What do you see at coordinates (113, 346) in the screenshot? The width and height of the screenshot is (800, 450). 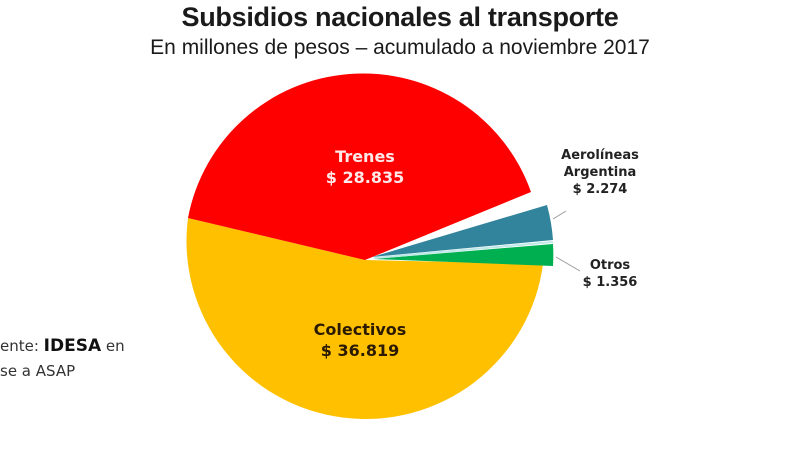 I see `source-suffix: en` at bounding box center [113, 346].